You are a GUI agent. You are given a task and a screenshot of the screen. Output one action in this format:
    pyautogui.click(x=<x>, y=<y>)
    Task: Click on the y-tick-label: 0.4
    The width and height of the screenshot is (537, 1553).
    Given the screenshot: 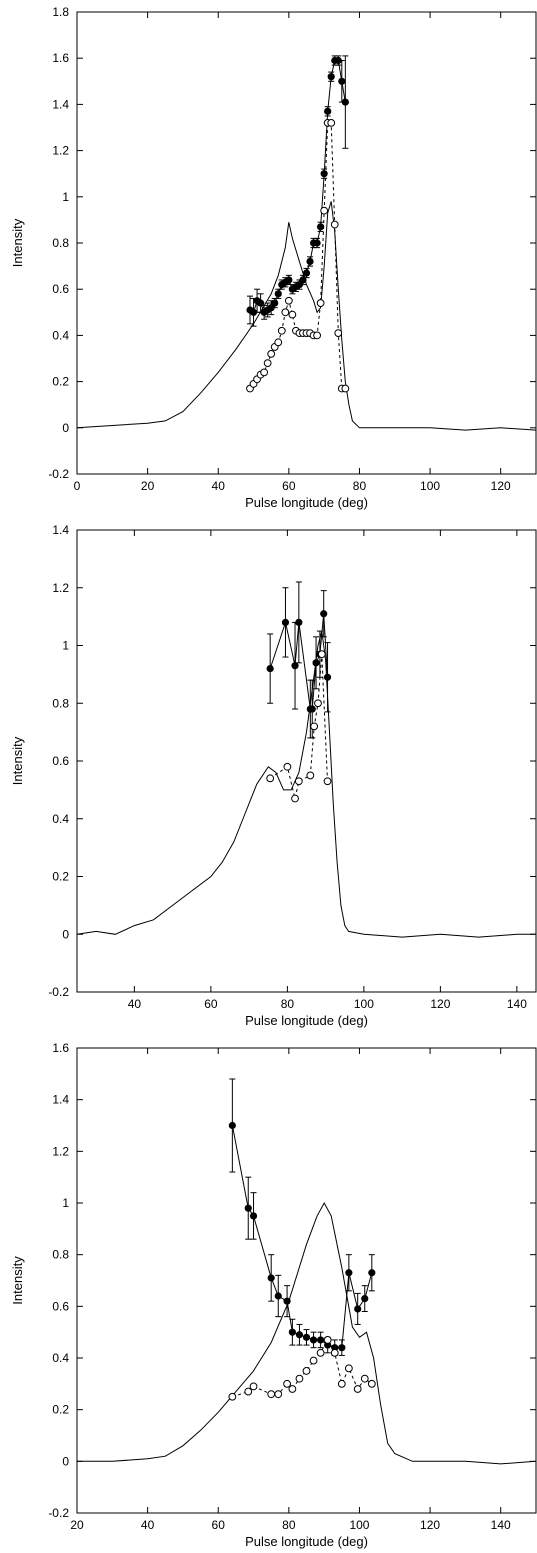 What is the action you would take?
    pyautogui.click(x=60, y=1358)
    